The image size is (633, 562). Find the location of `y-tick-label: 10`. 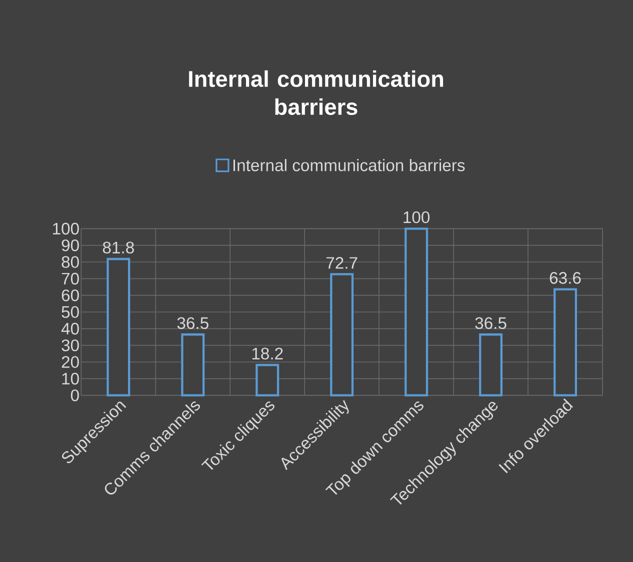

y-tick-label: 10 is located at coordinates (70, 378).